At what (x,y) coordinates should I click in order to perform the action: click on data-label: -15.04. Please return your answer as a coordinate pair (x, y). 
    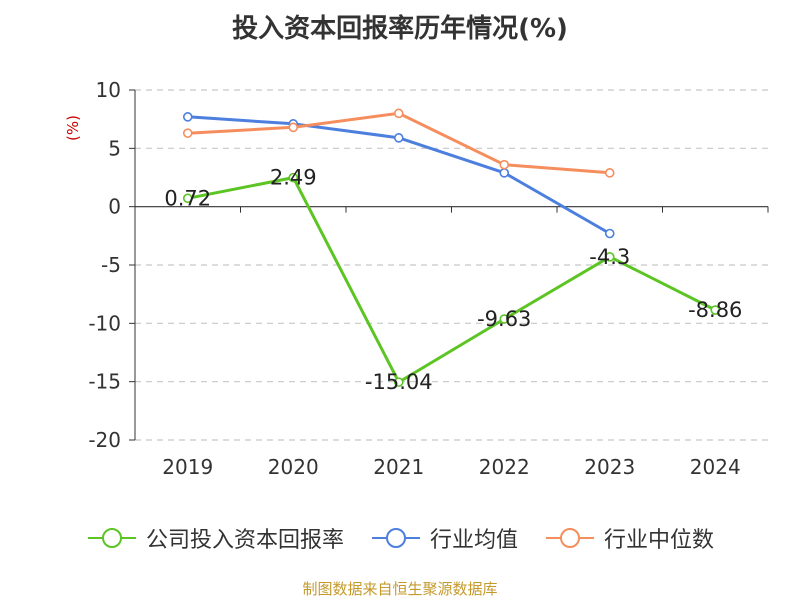
    Looking at the image, I should click on (399, 382).